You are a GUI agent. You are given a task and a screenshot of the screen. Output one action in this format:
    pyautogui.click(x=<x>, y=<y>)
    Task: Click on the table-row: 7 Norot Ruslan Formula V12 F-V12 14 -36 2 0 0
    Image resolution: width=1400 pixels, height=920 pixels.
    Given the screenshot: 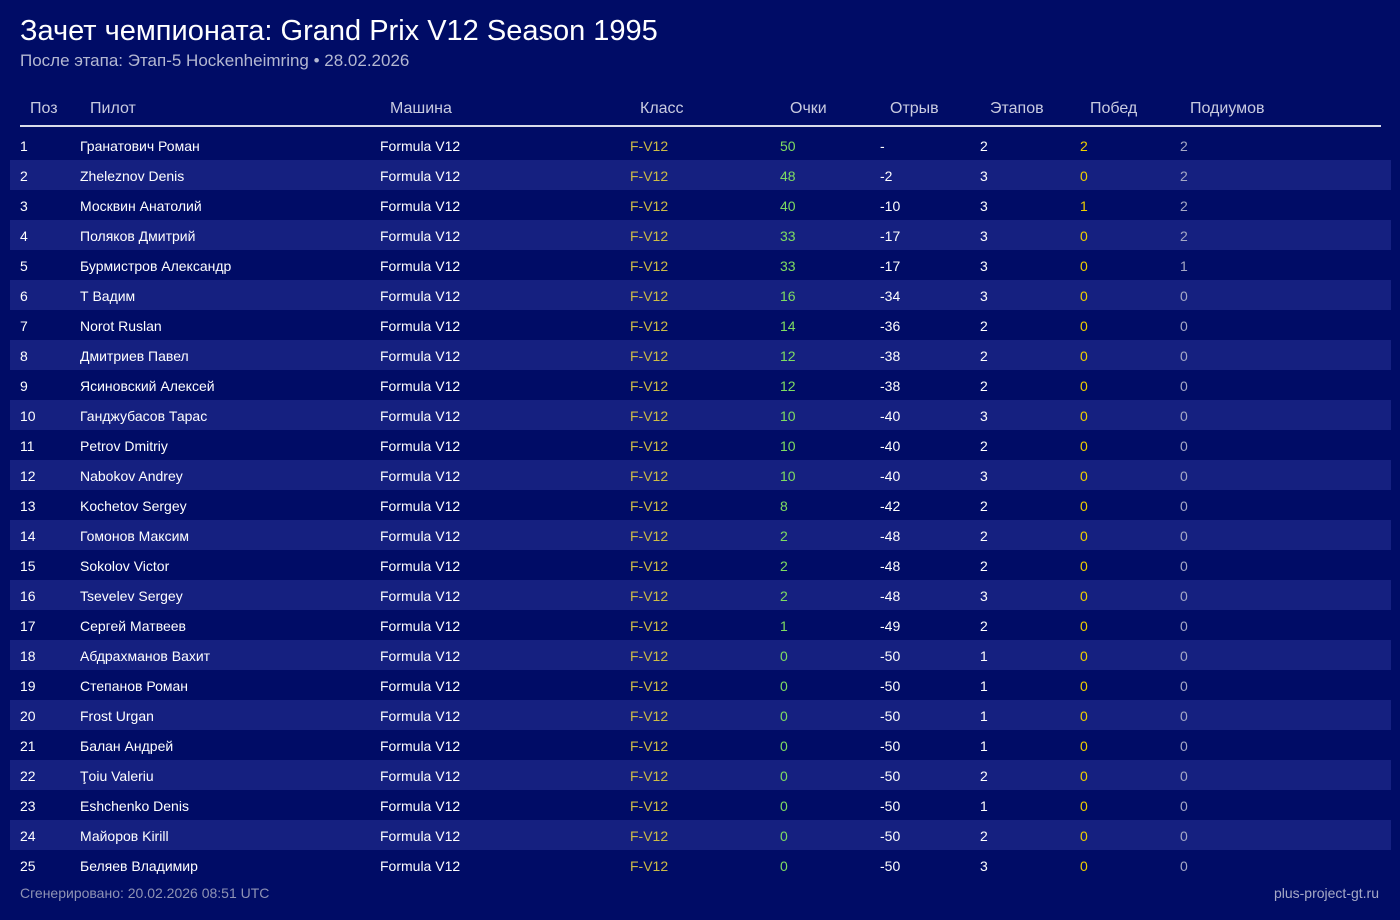 What is the action you would take?
    pyautogui.click(x=700, y=325)
    